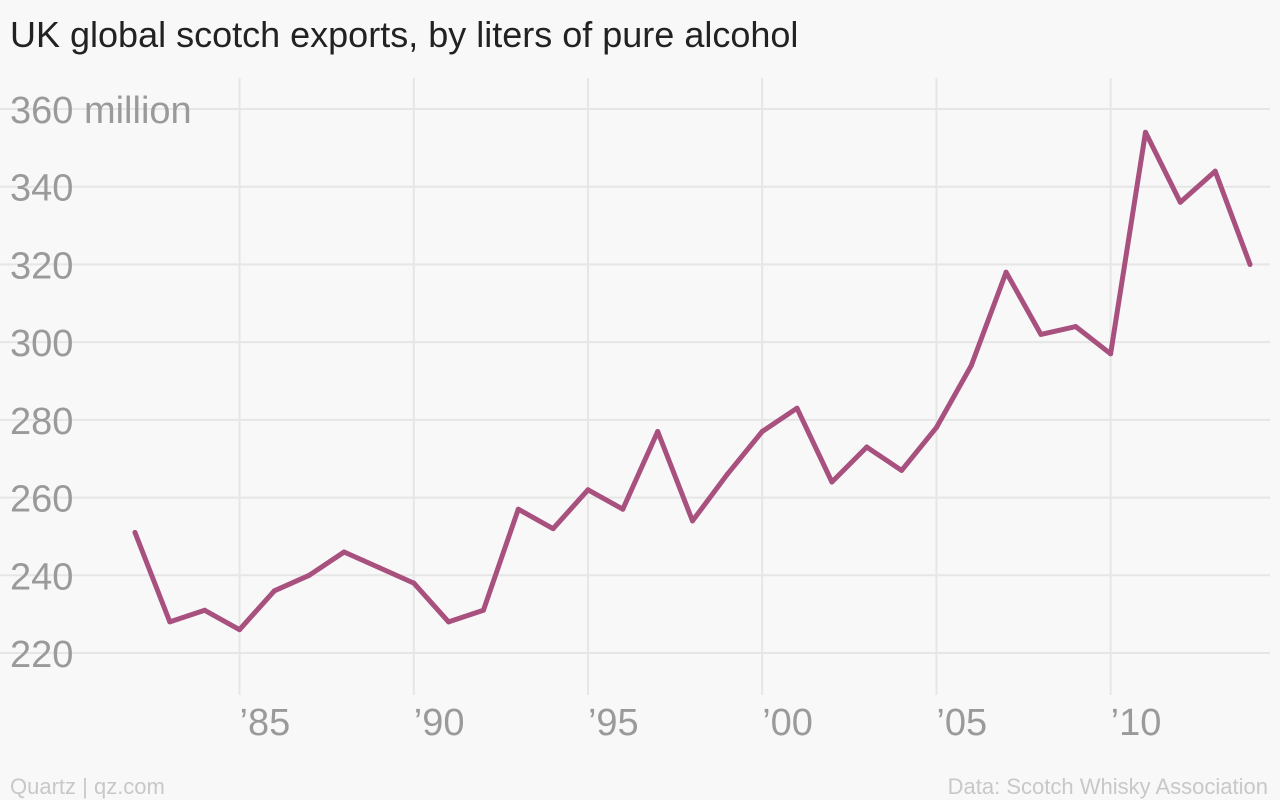 The image size is (1280, 800). What do you see at coordinates (41, 422) in the screenshot?
I see `y-tick-label: 280` at bounding box center [41, 422].